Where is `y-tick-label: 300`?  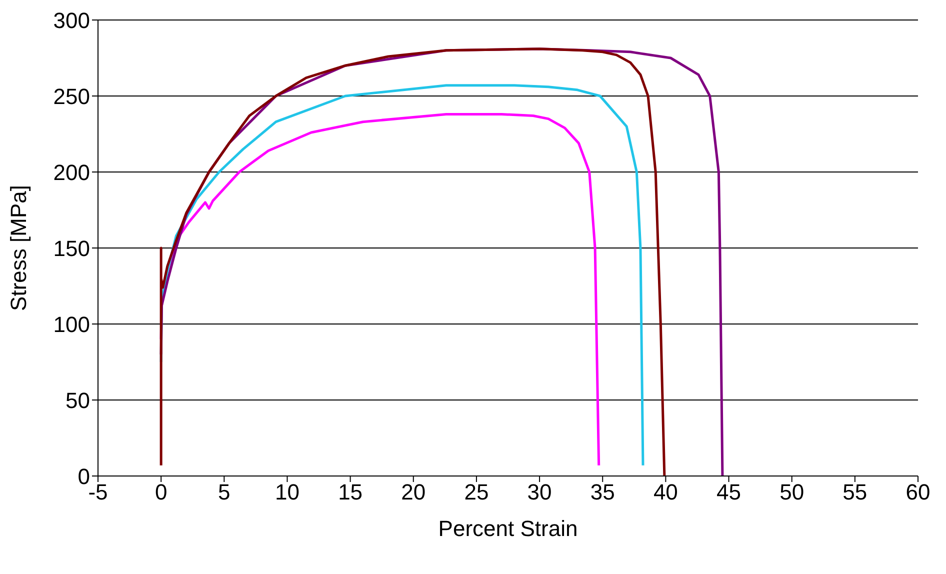 y-tick-label: 300 is located at coordinates (71, 20).